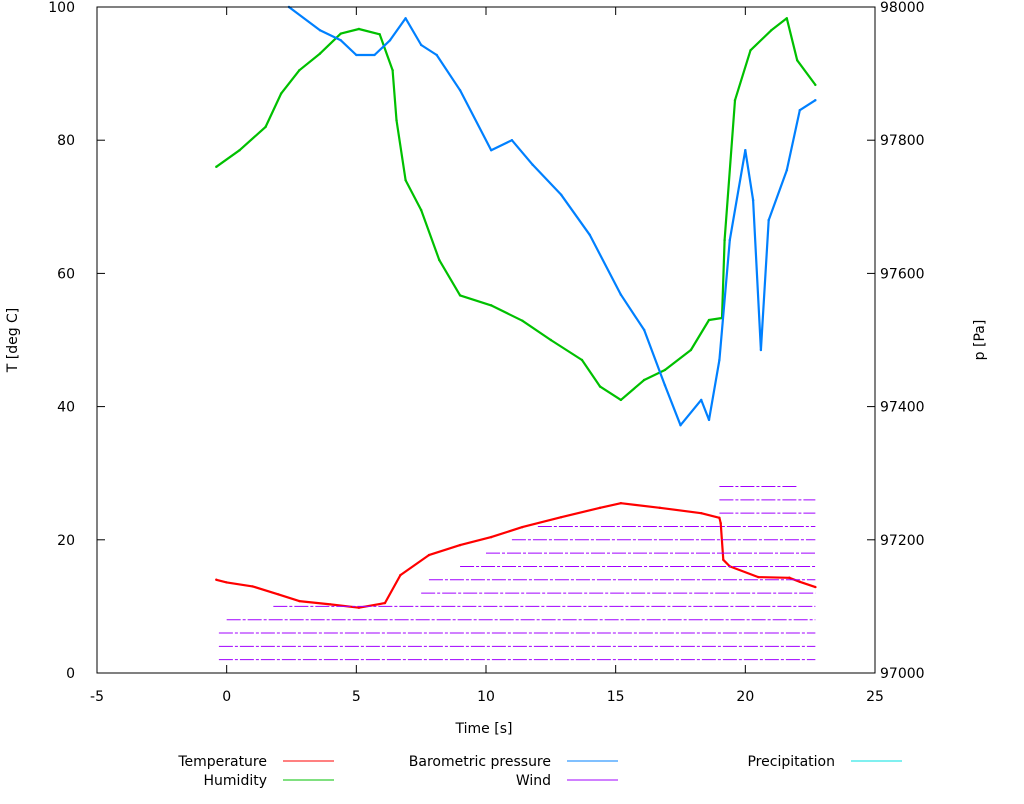 This screenshot has width=1024, height=804. What do you see at coordinates (533, 781) in the screenshot?
I see `legend-label: Wind` at bounding box center [533, 781].